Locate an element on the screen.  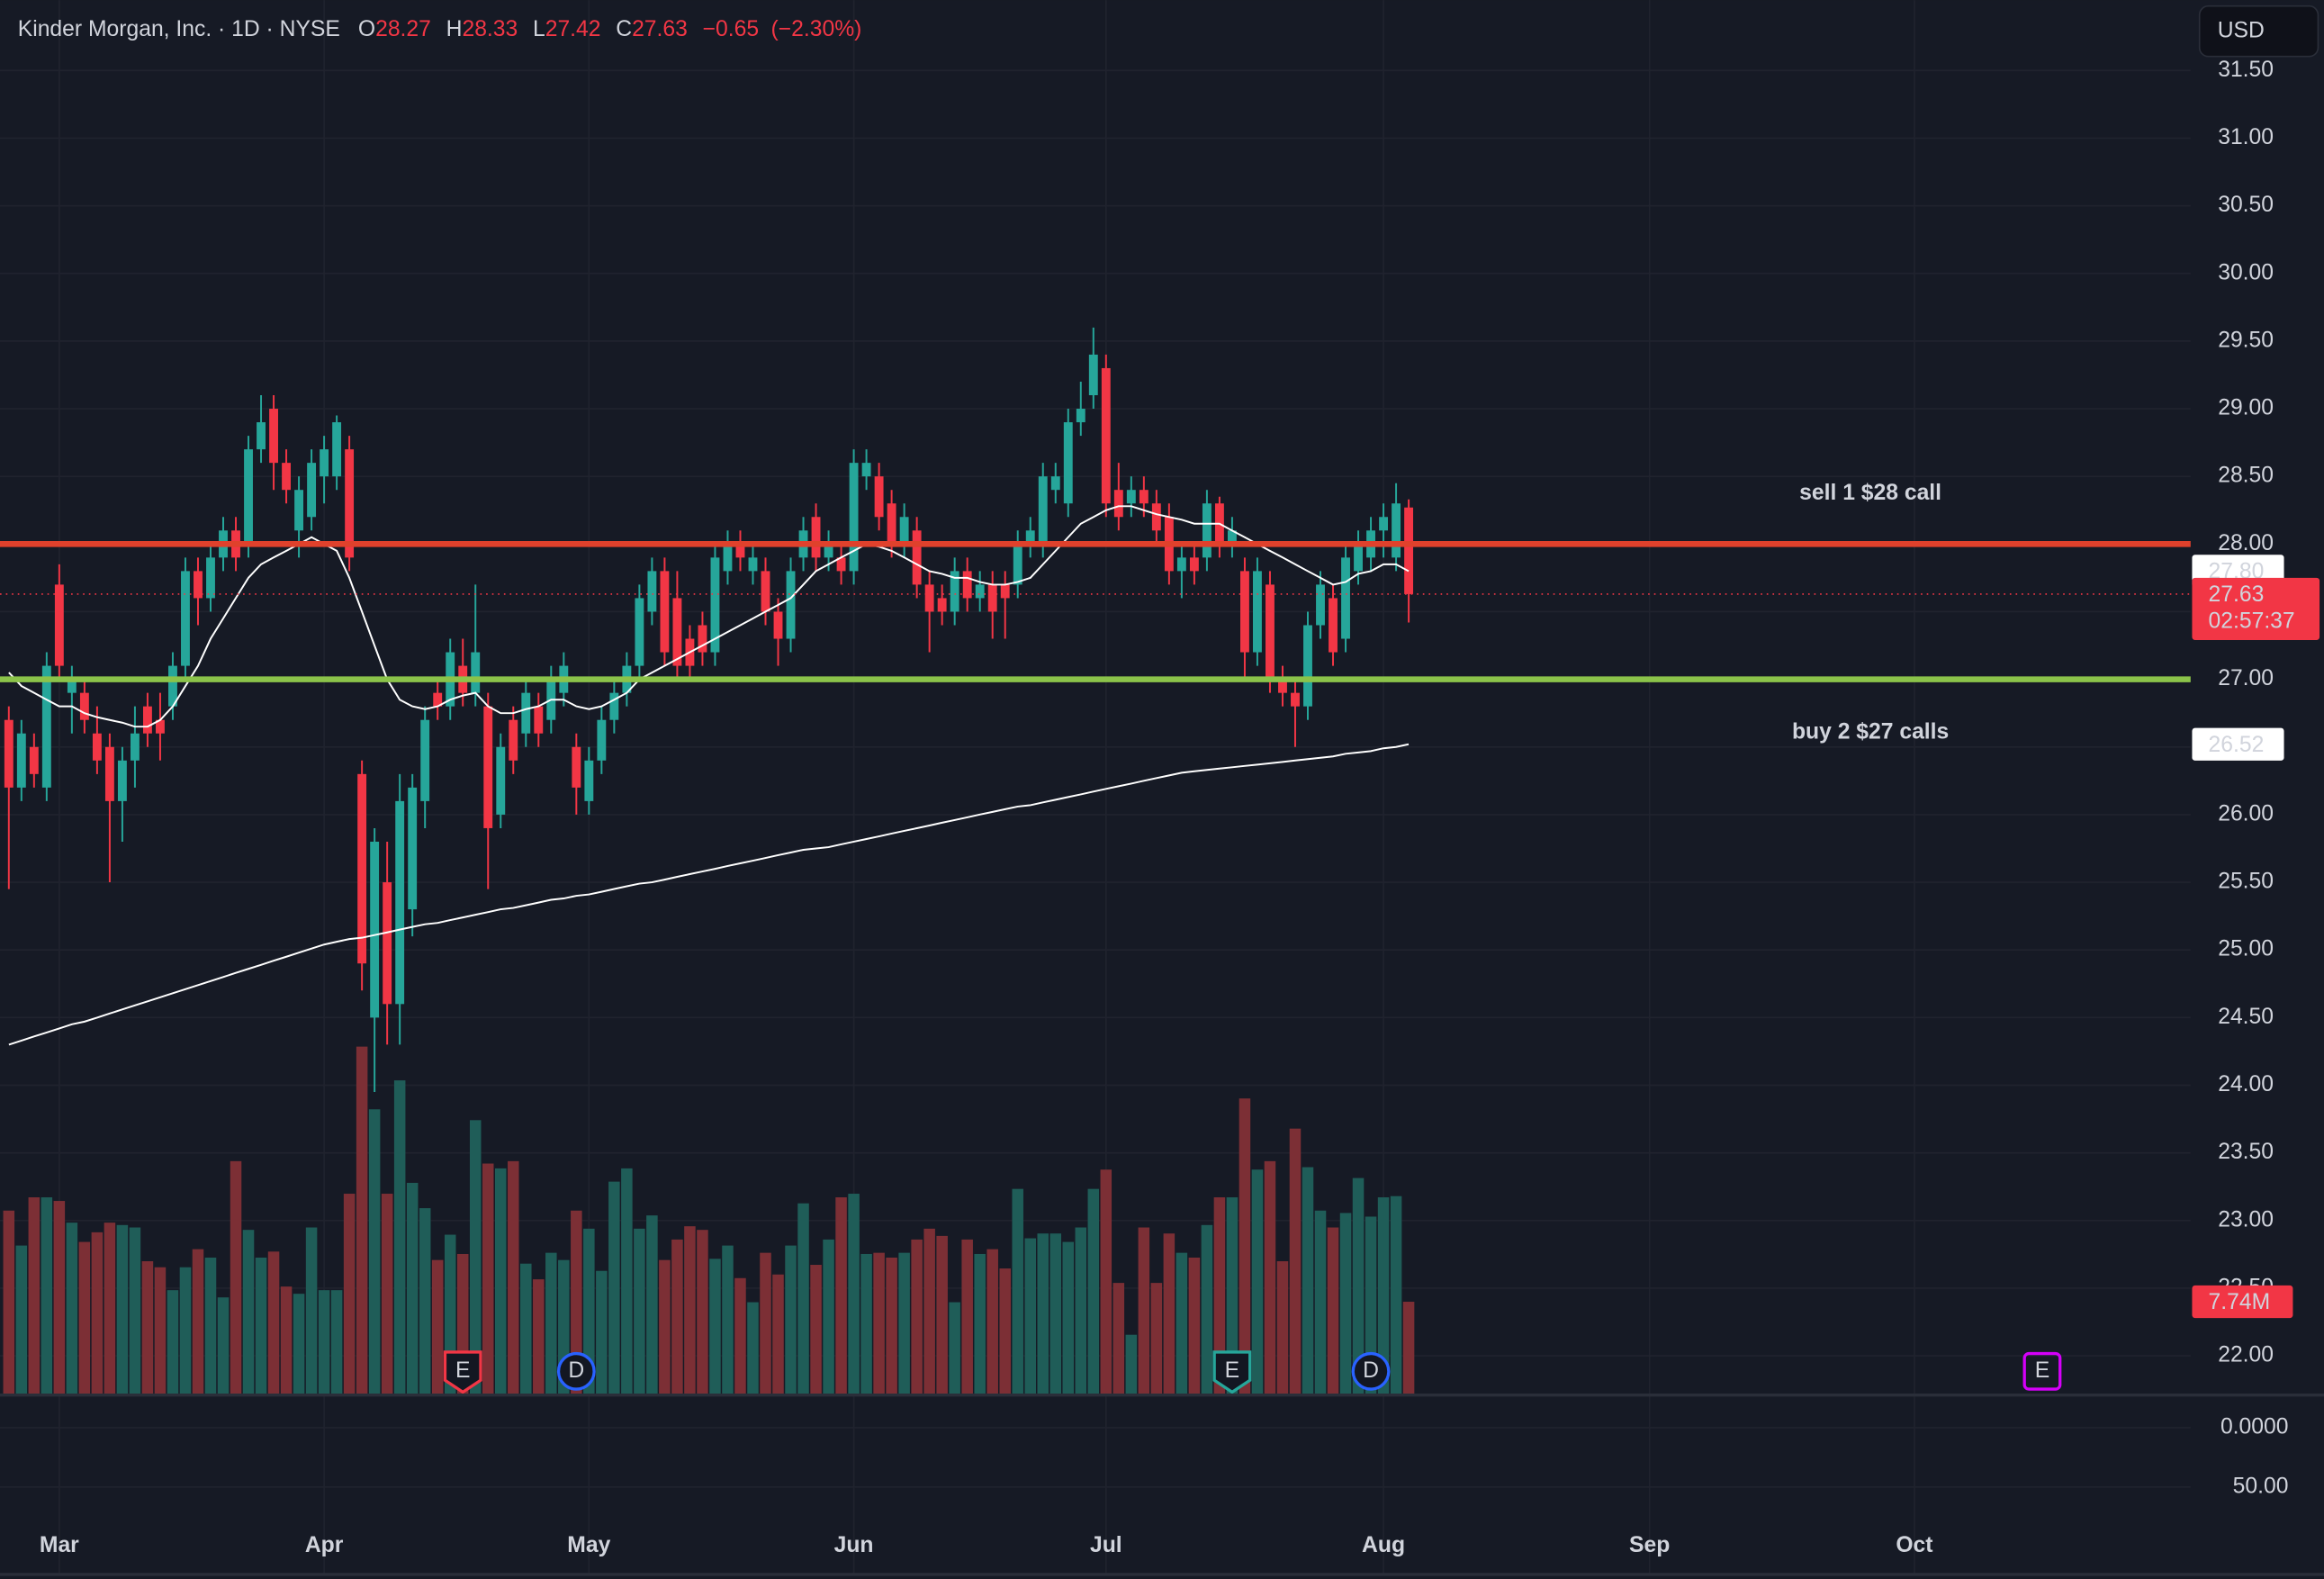
price-tag-box is located at coordinates (2238, 744).